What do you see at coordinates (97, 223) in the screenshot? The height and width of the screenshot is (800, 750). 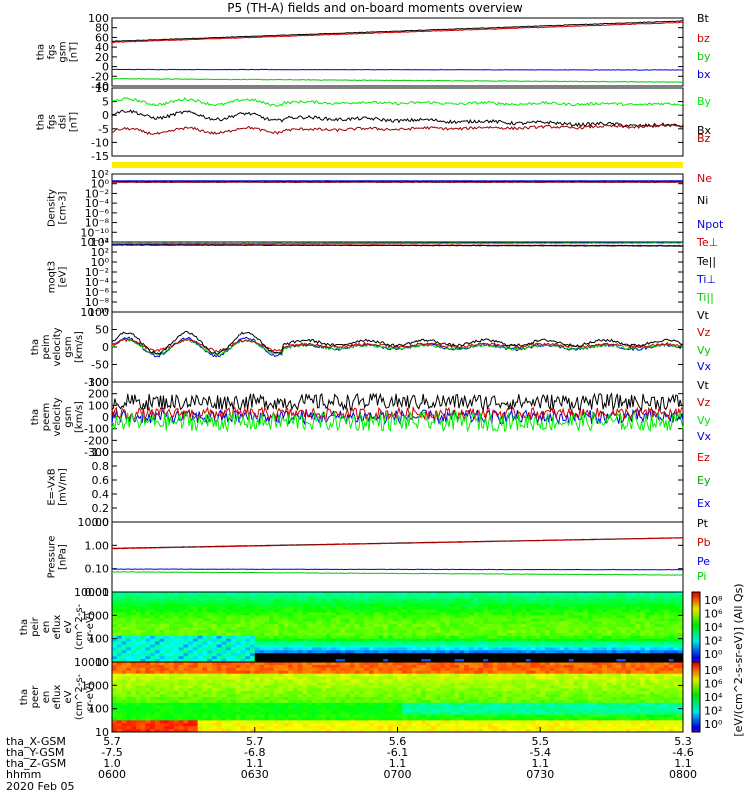 I see `y-tick-label: 10⁻⁸` at bounding box center [97, 223].